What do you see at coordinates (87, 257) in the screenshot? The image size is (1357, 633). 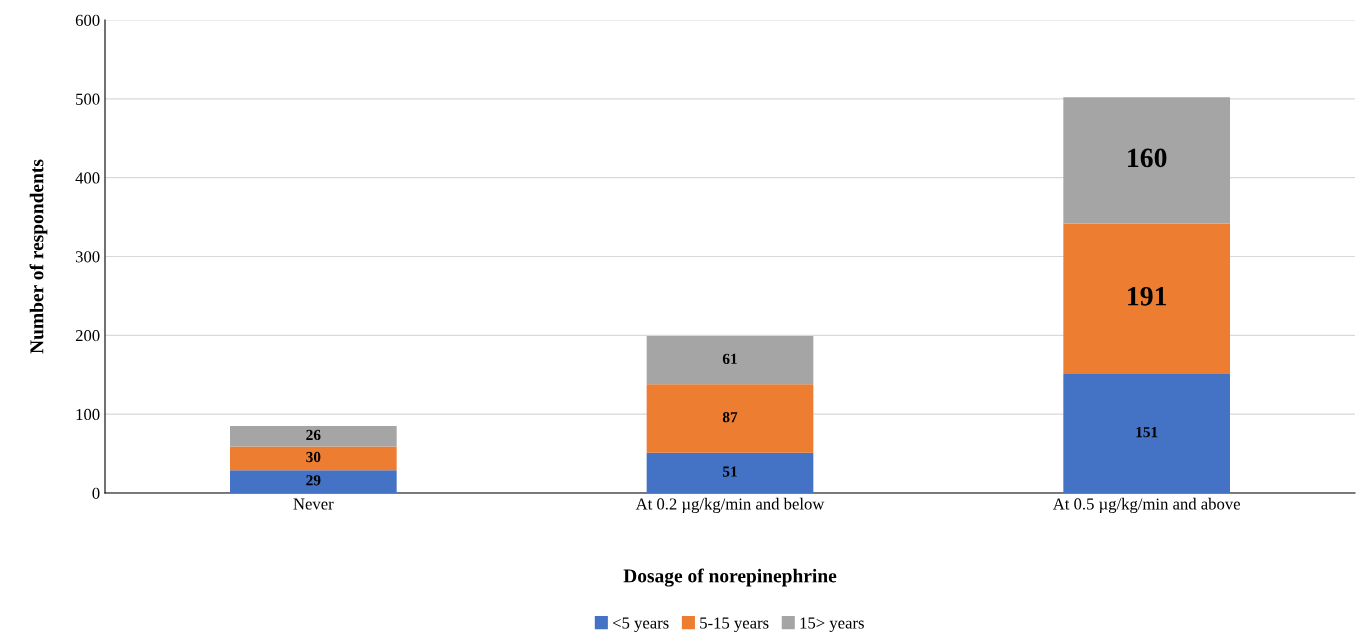 I see `y-tick-label: 300` at bounding box center [87, 257].